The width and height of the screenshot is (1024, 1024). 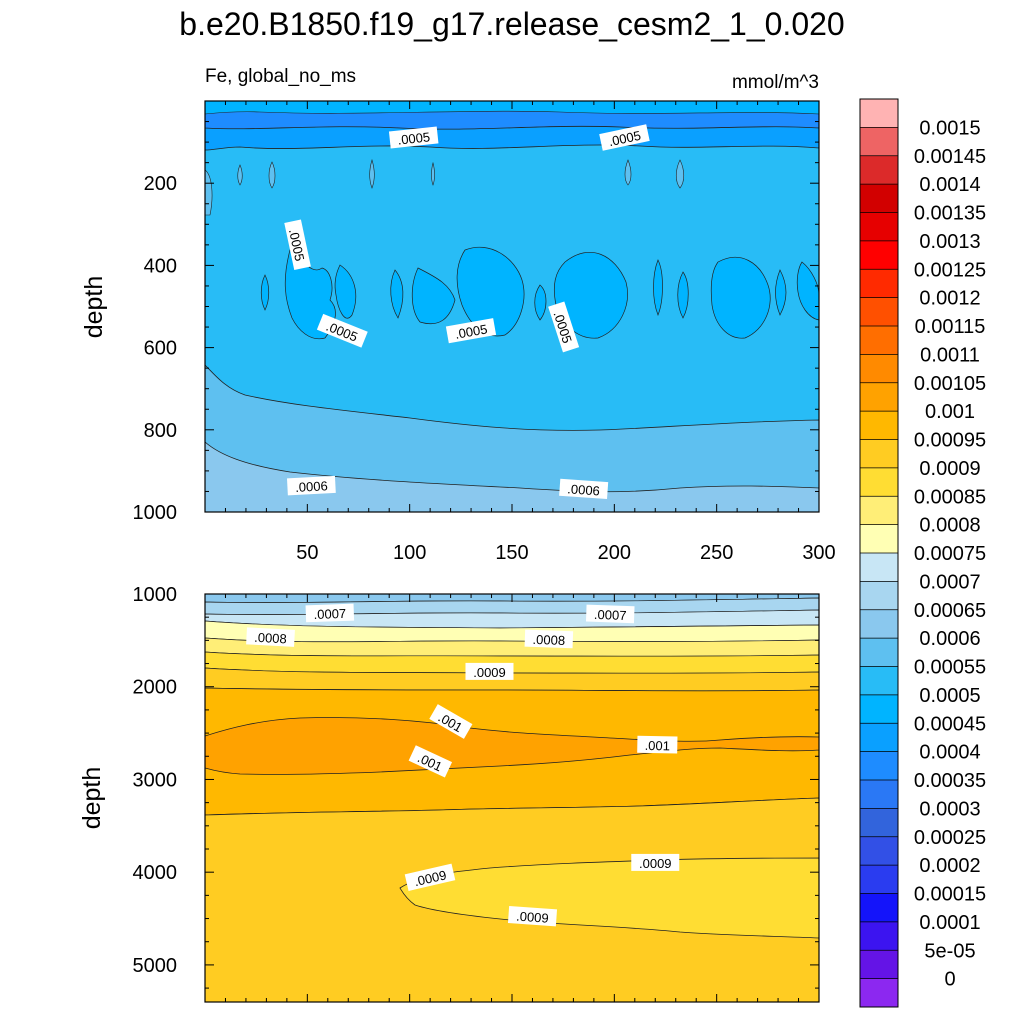 I want to click on colorbar-label: 0.0004, so click(x=949, y=753).